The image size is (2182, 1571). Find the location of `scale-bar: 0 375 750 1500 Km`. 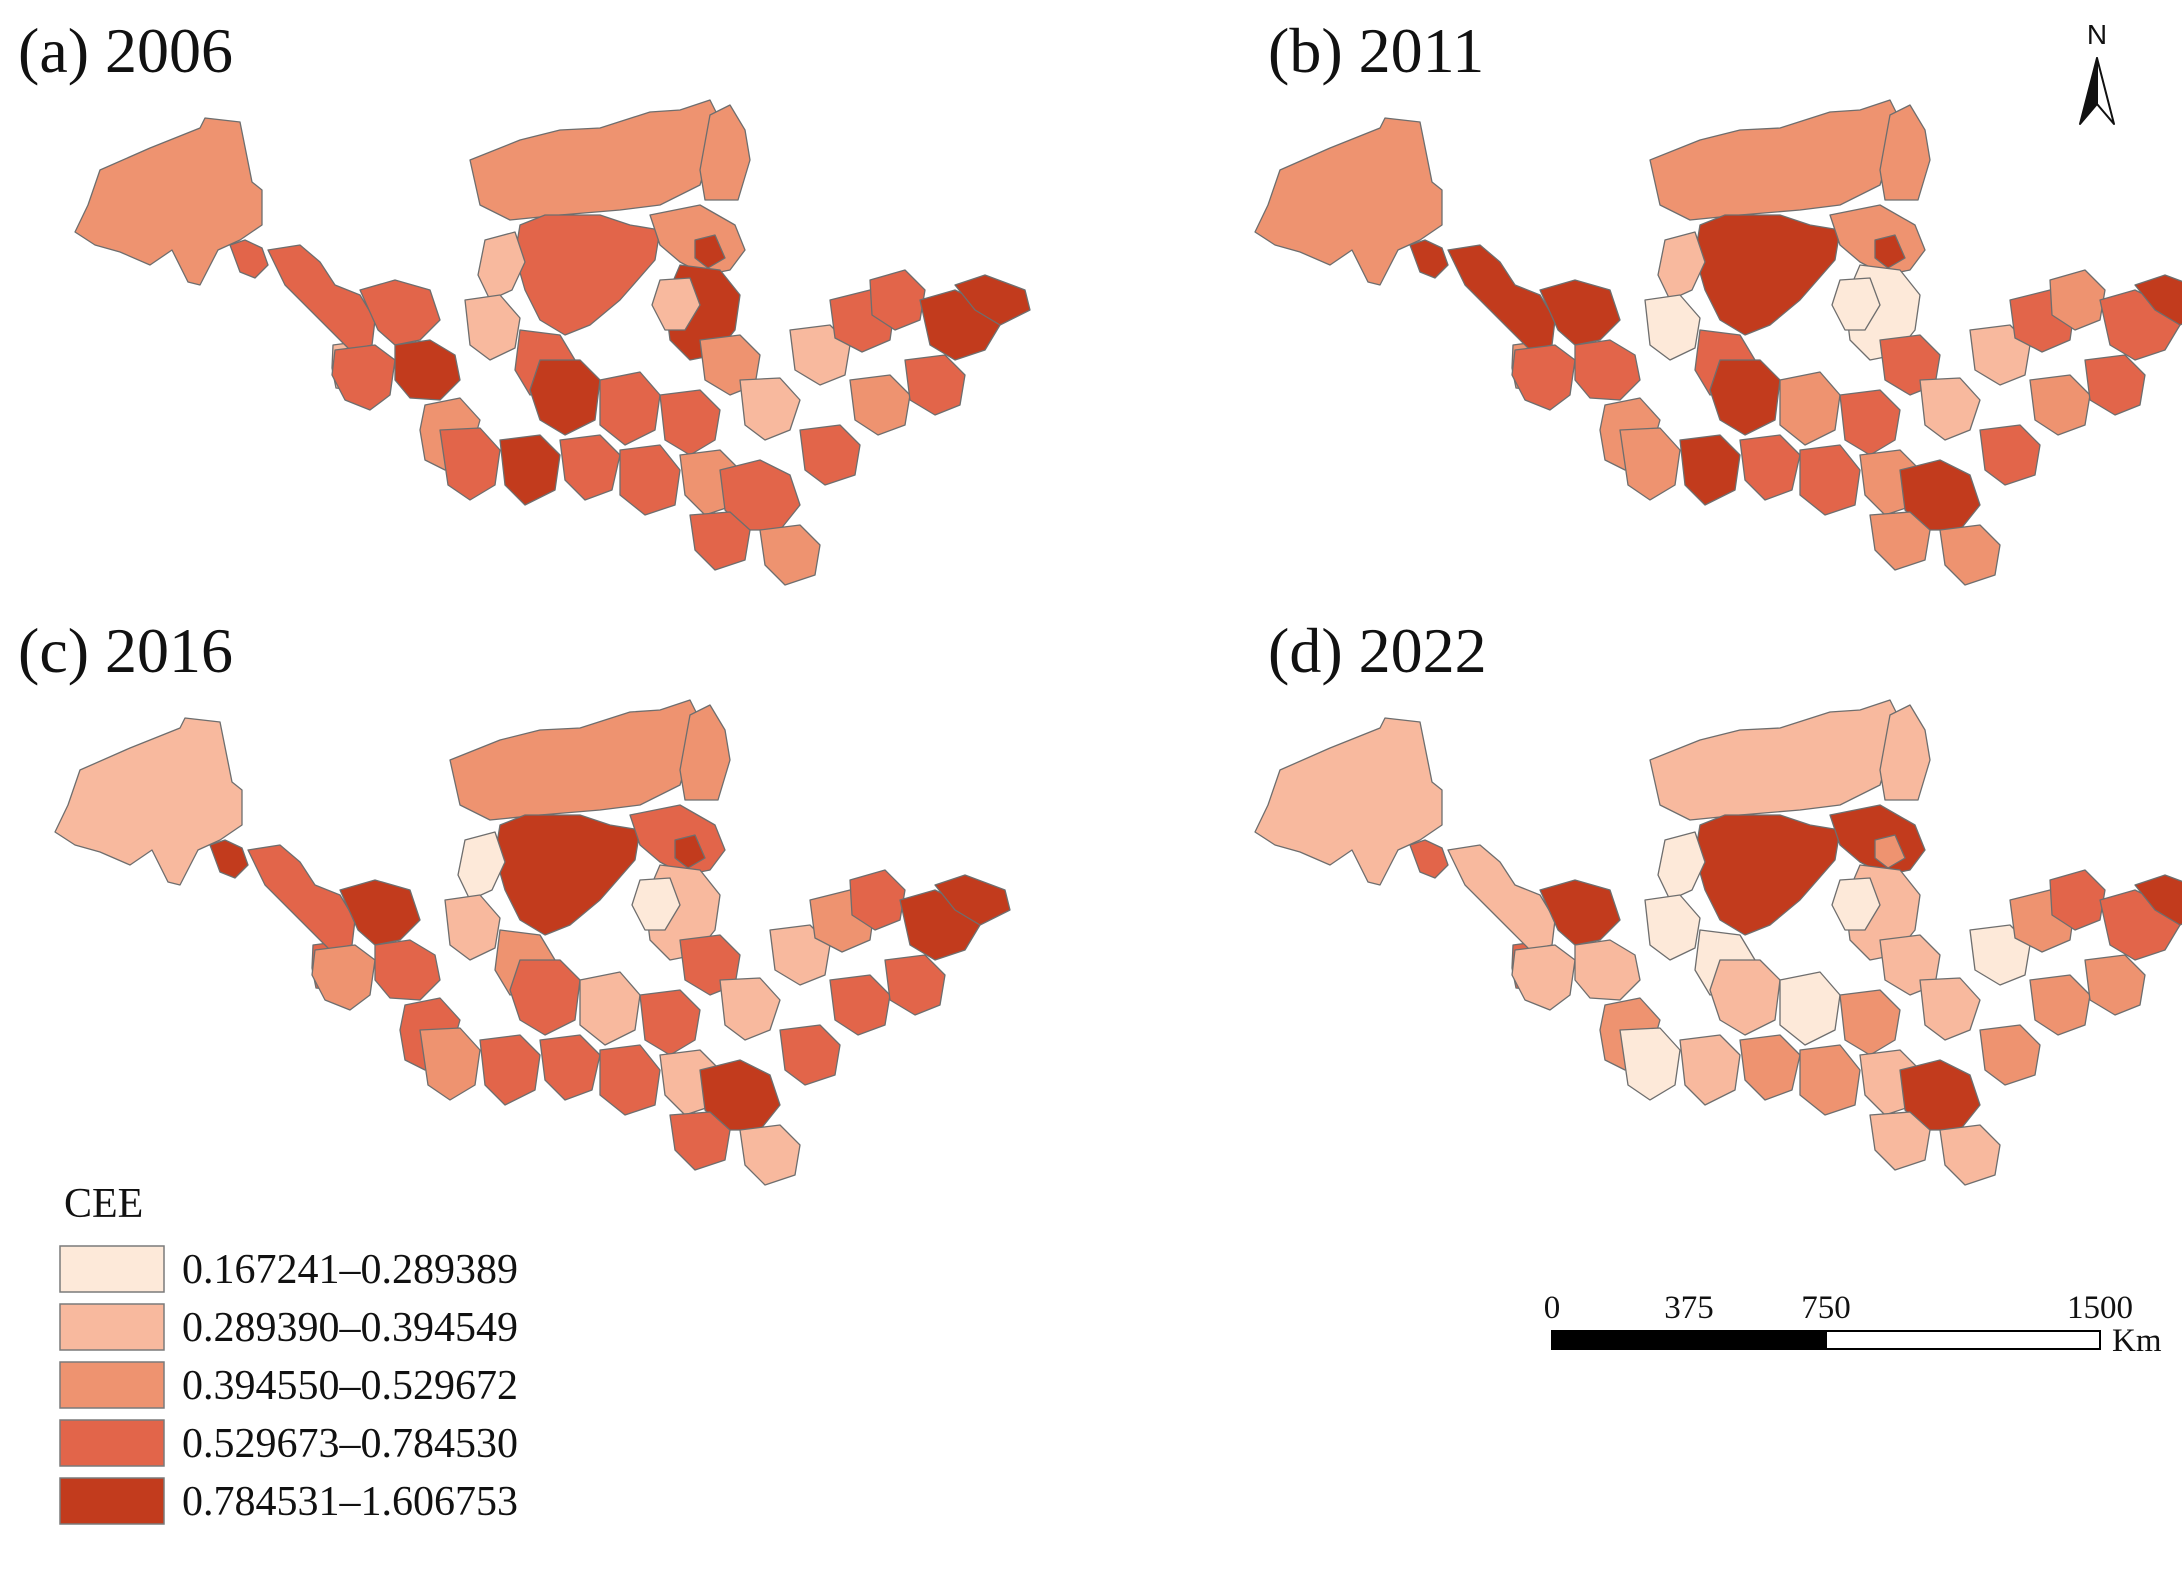

scale-bar: 0 375 750 1500 Km is located at coordinates (1853, 1324).